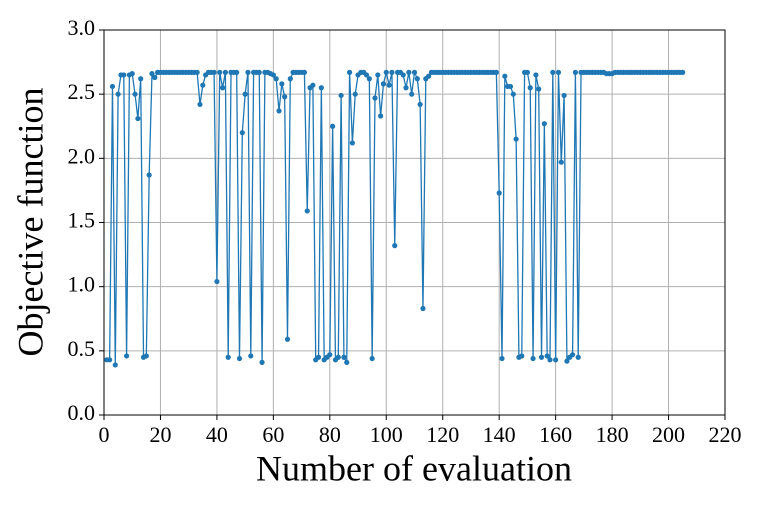  What do you see at coordinates (82, 412) in the screenshot?
I see `y-tick-label: 0.0` at bounding box center [82, 412].